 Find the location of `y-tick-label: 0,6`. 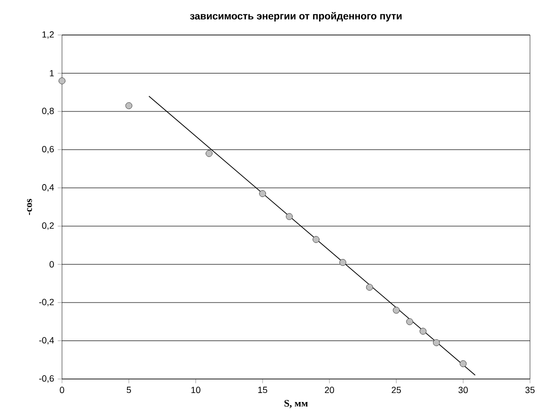

y-tick-label: 0,6 is located at coordinates (48, 150).